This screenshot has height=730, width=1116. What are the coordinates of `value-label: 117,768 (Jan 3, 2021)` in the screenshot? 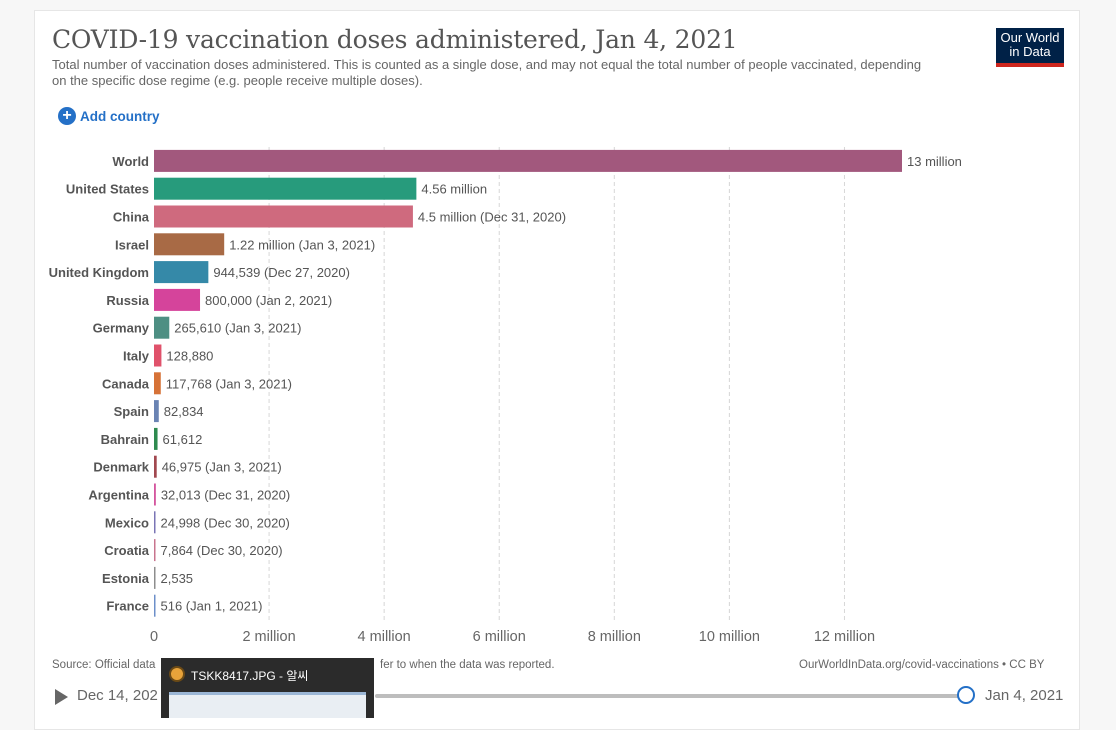 It's located at (229, 383).